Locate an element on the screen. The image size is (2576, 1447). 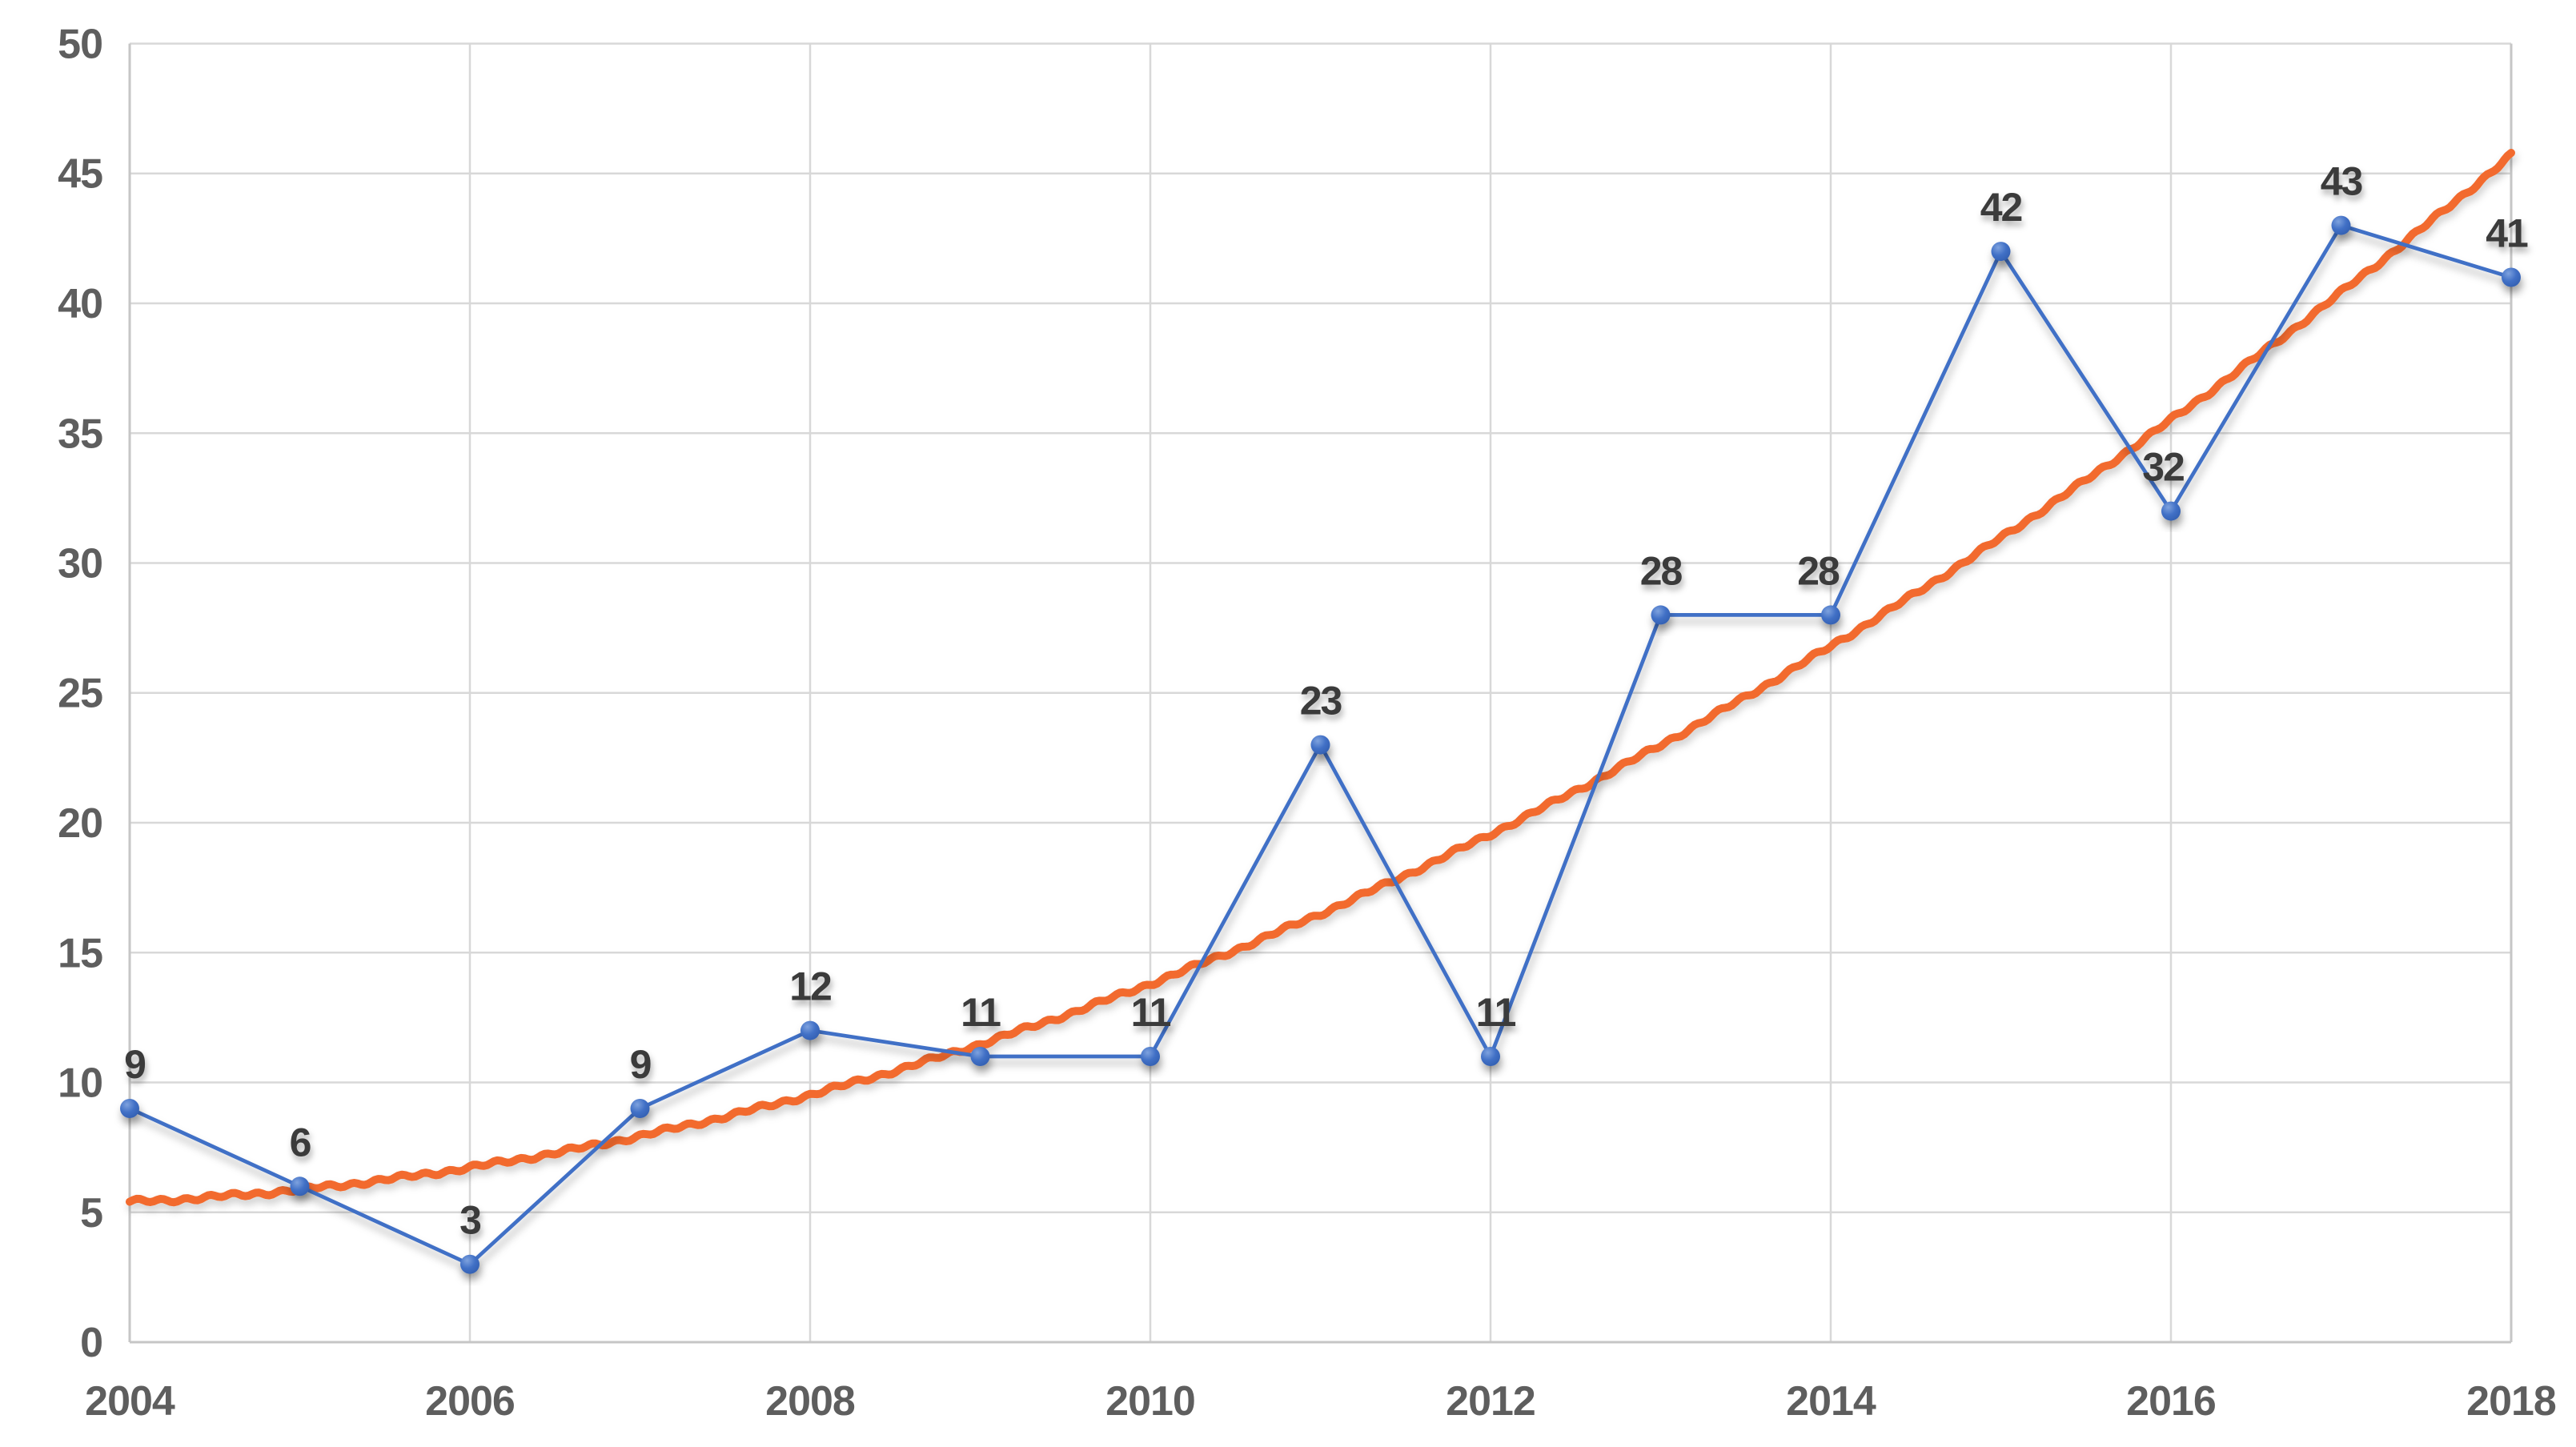
data-label: 12 is located at coordinates (810, 987).